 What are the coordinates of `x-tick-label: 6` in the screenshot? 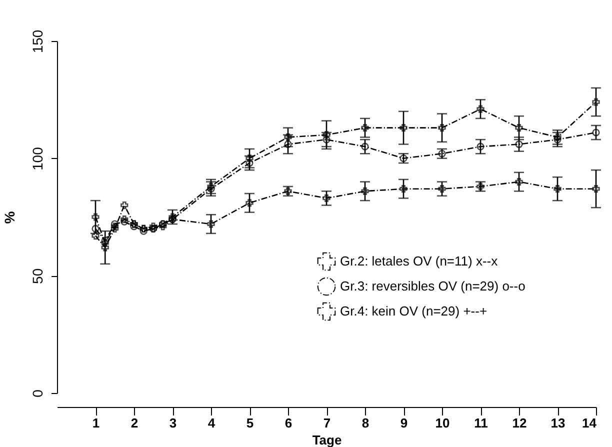 It's located at (288, 423).